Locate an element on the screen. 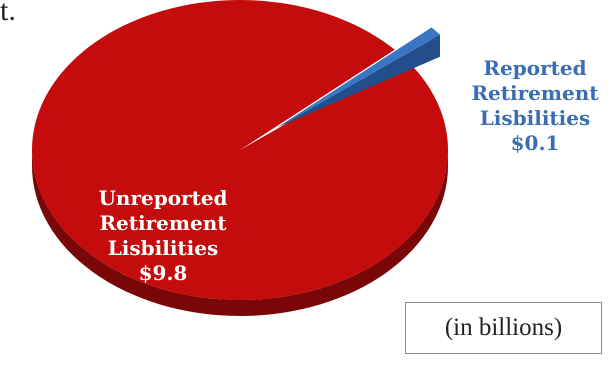  reported-slice-label: Reported Retirement Lisbilities $0.1 is located at coordinates (530, 106).